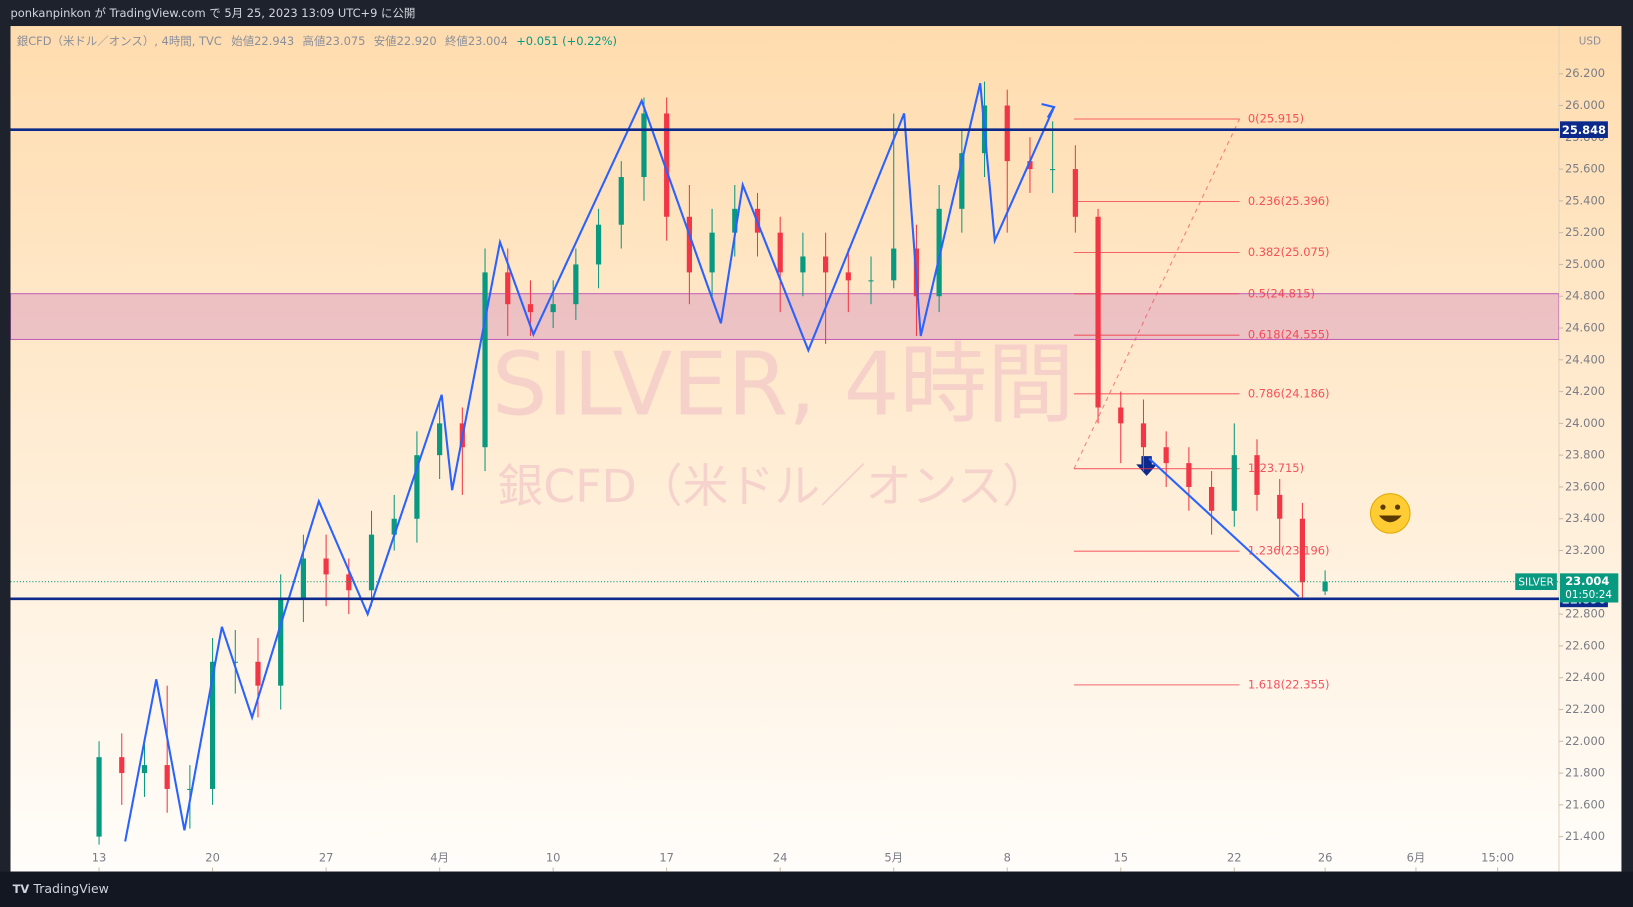 The height and width of the screenshot is (907, 1633). What do you see at coordinates (1585, 455) in the screenshot?
I see `y-tick-label: 23.800` at bounding box center [1585, 455].